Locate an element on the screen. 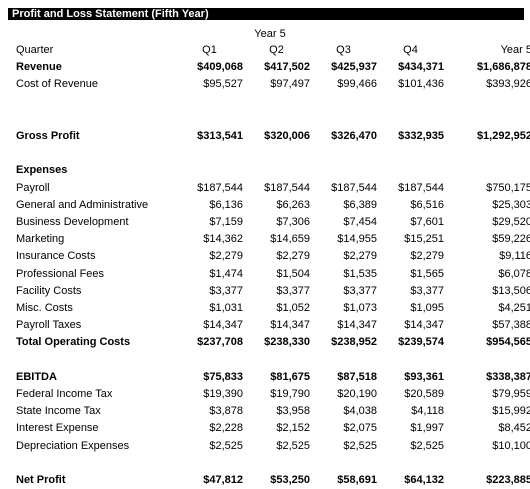  cell: $3,878 is located at coordinates (226, 411).